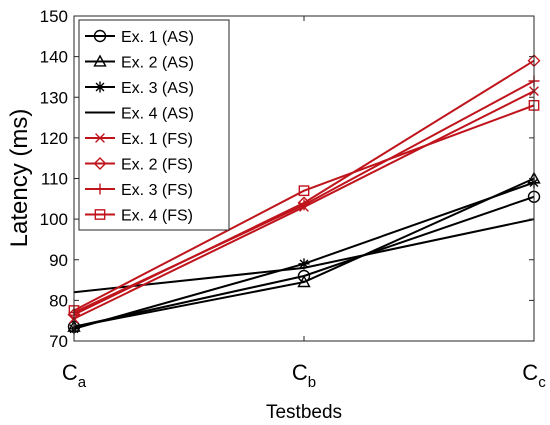 Image resolution: width=550 pixels, height=425 pixels. What do you see at coordinates (312, 382) in the screenshot?
I see `x-tick-label-subscript: b` at bounding box center [312, 382].